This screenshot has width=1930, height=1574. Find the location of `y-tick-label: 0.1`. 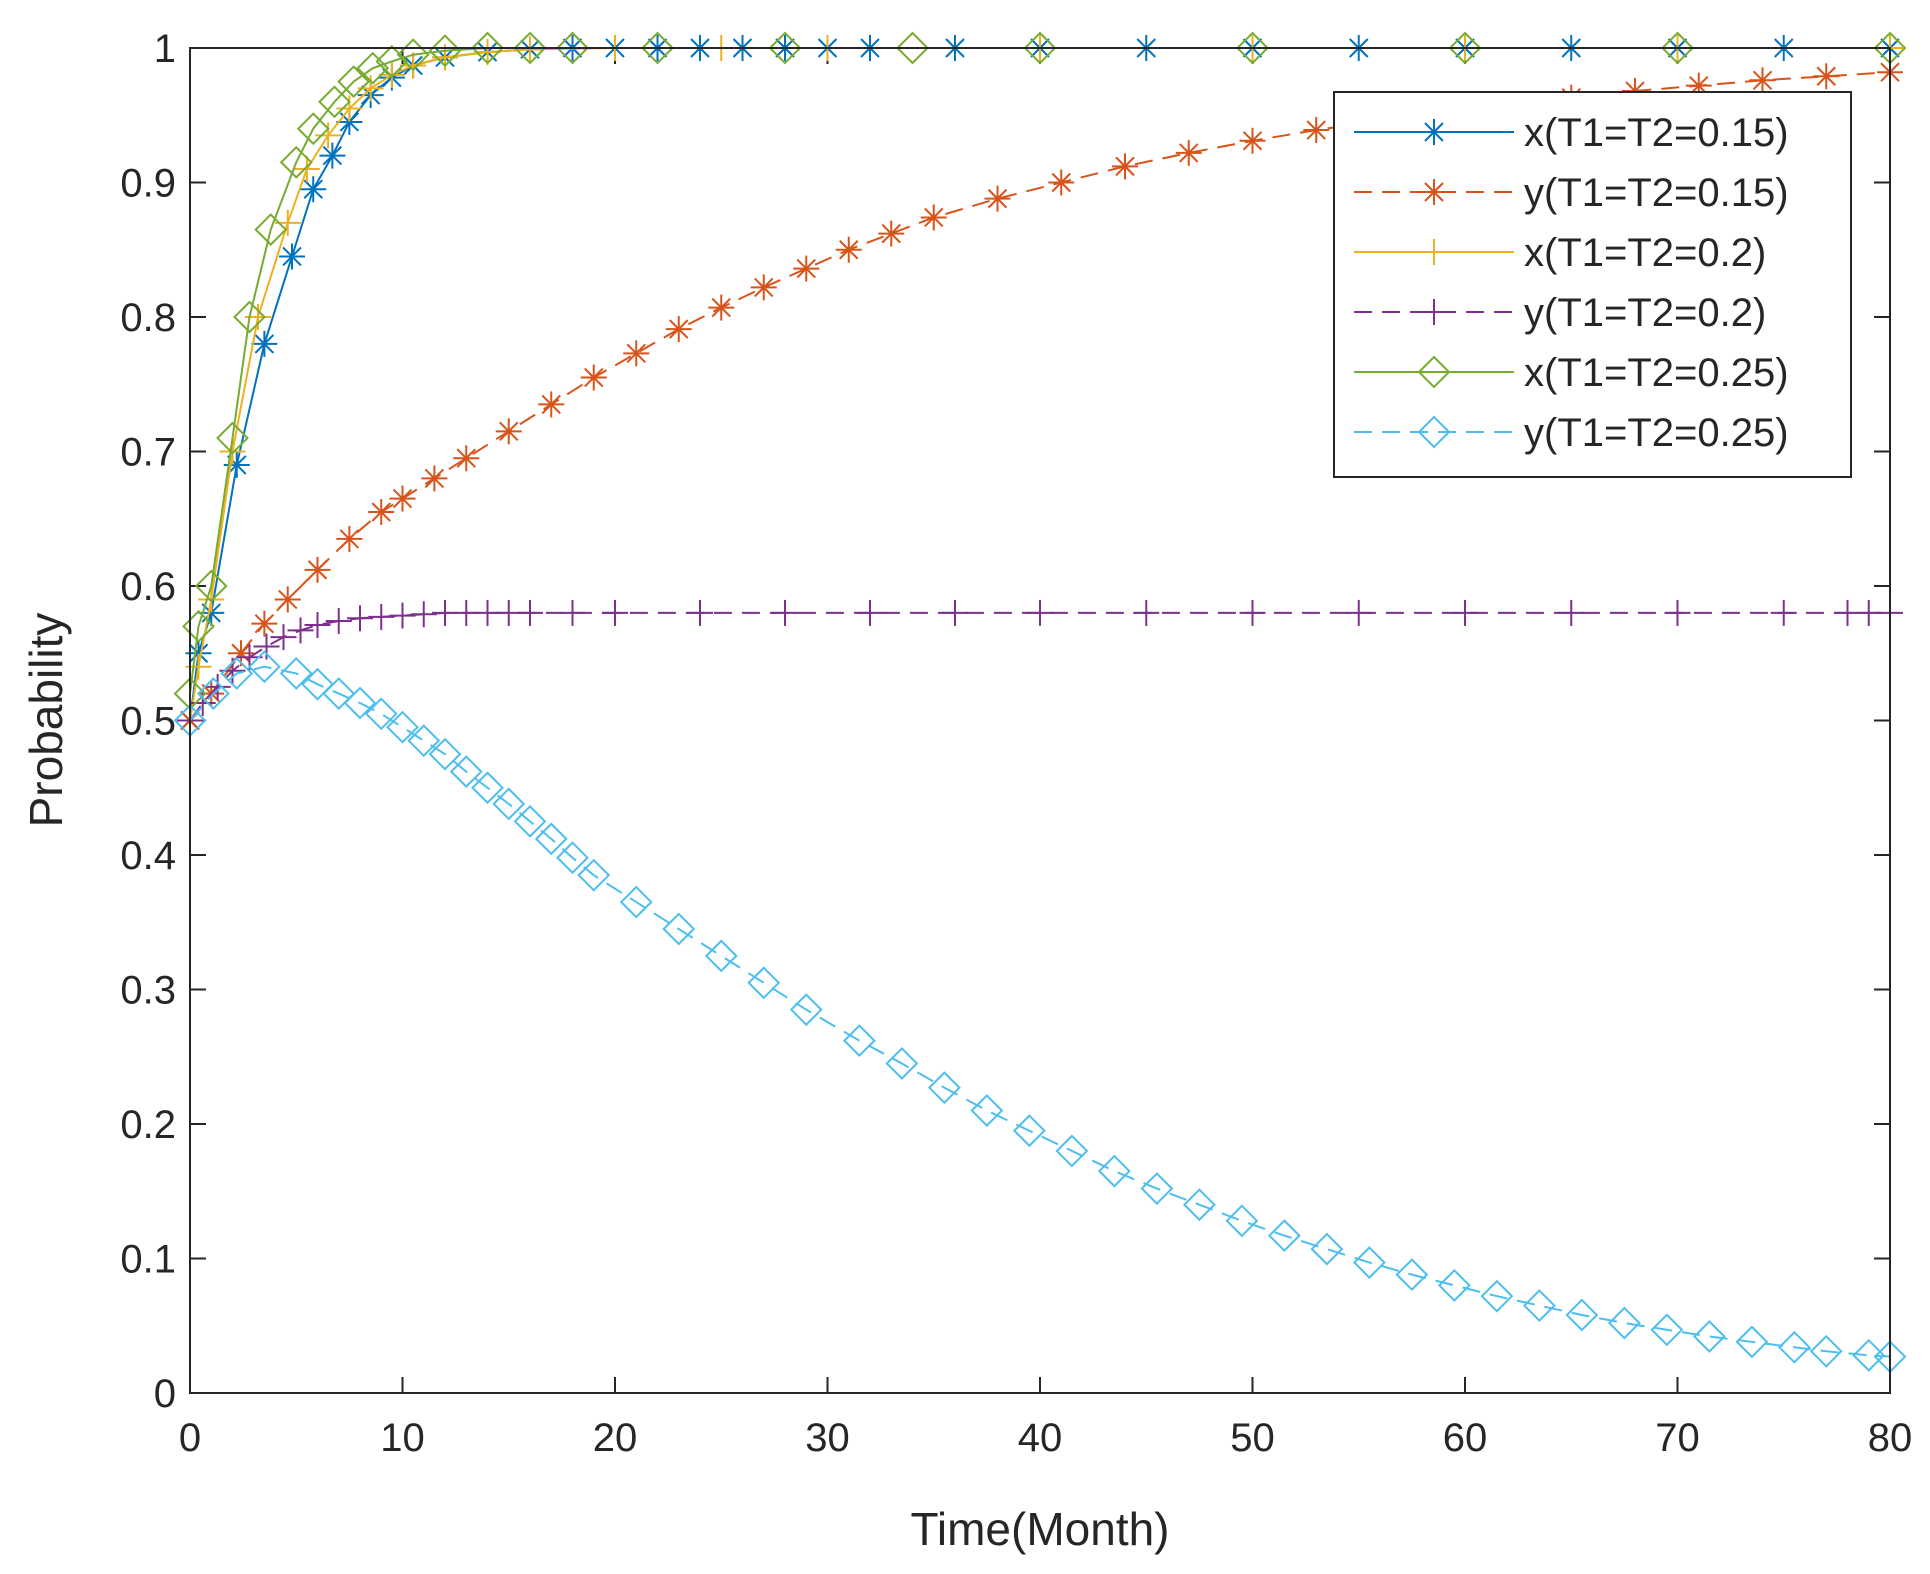

y-tick-label: 0.1 is located at coordinates (148, 1260).